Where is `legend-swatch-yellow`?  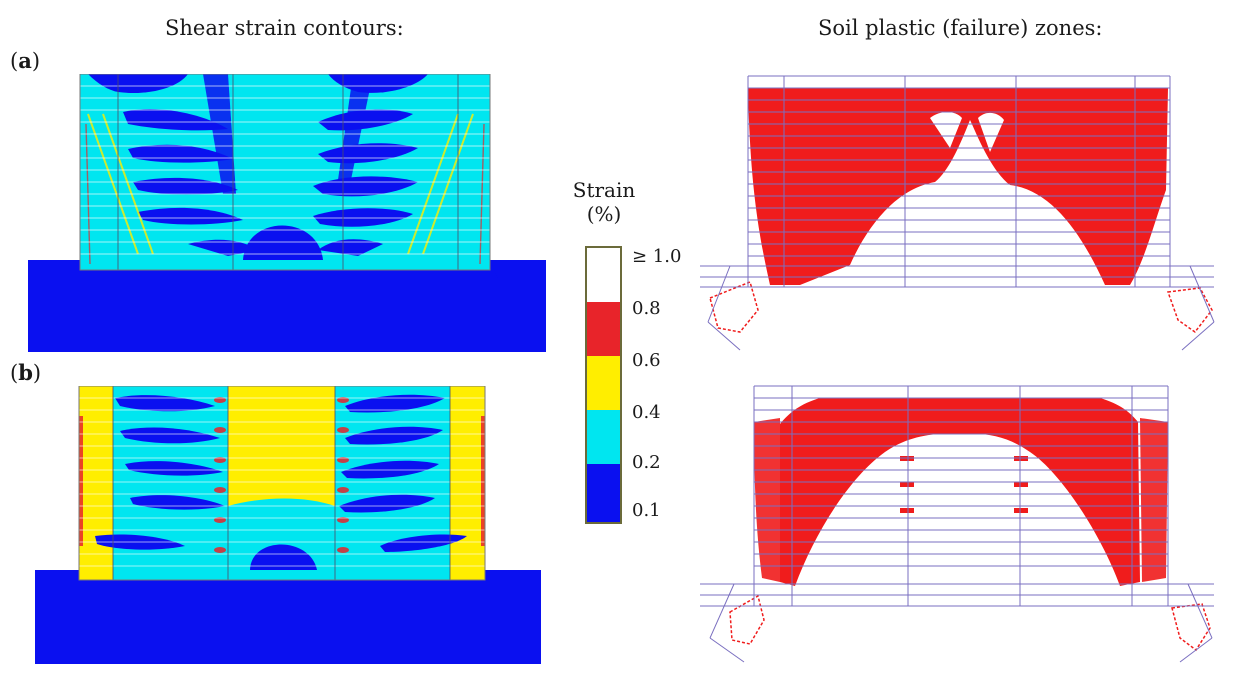
legend-swatch-yellow is located at coordinates (603, 383).